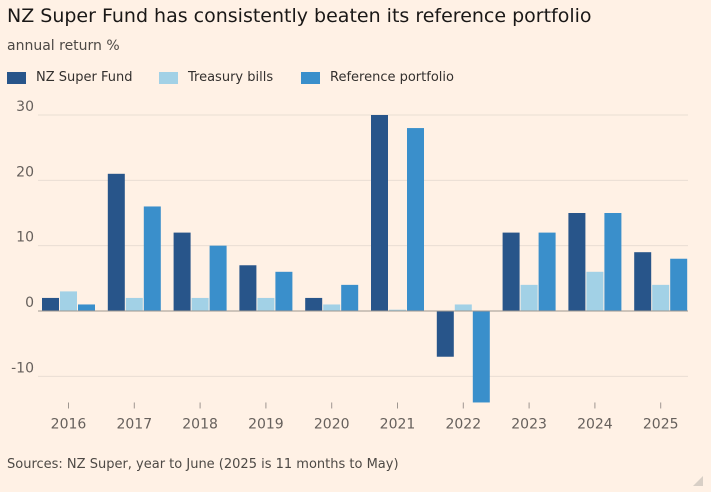  I want to click on bar-nz-super-fund-2017, so click(116, 242).